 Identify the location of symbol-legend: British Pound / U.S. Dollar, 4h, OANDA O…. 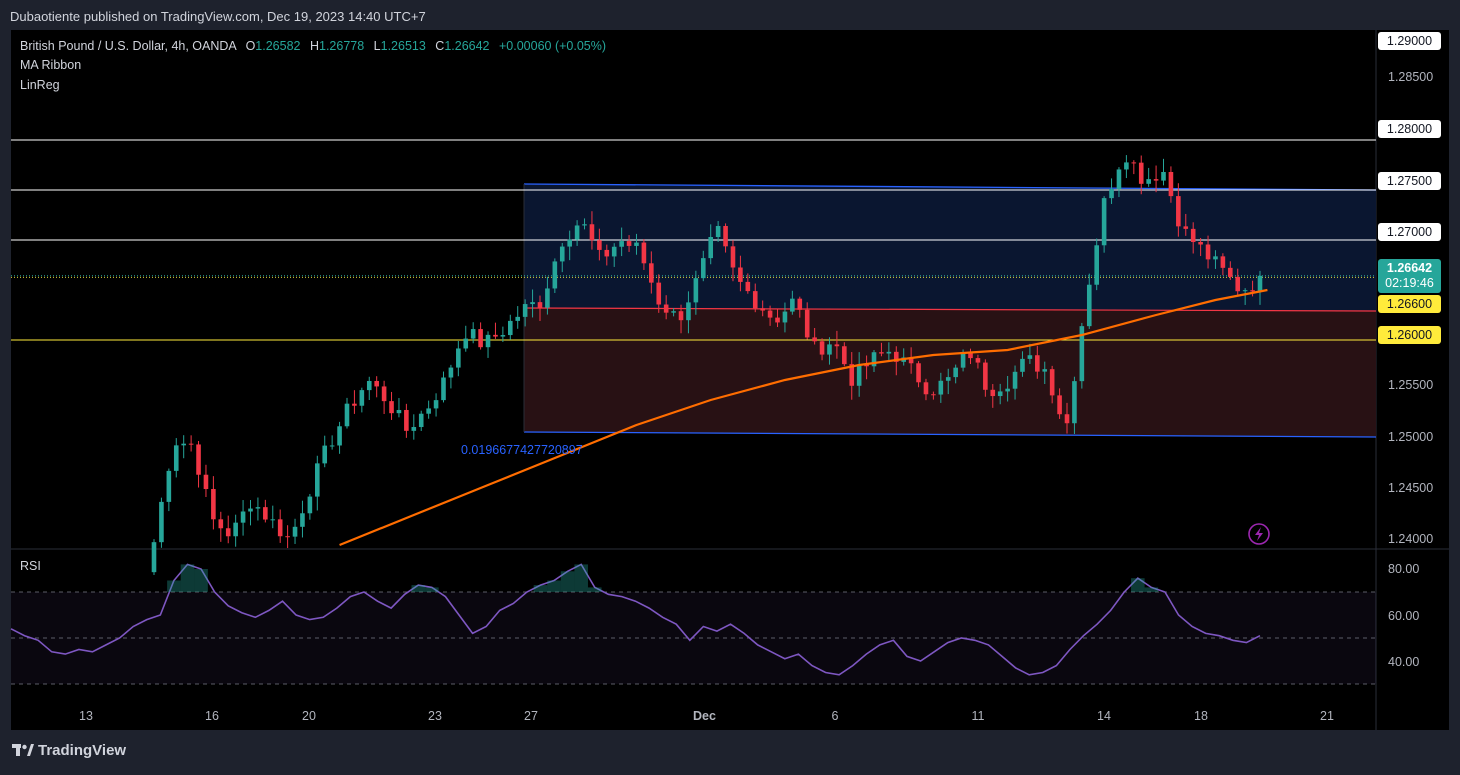
(313, 46).